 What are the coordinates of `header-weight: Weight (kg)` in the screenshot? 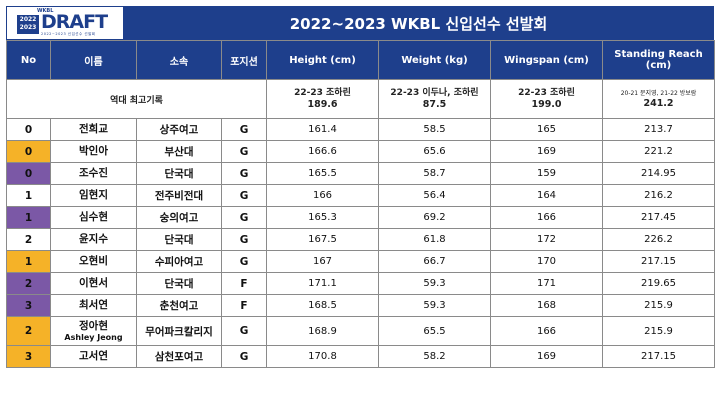 It's located at (434, 60).